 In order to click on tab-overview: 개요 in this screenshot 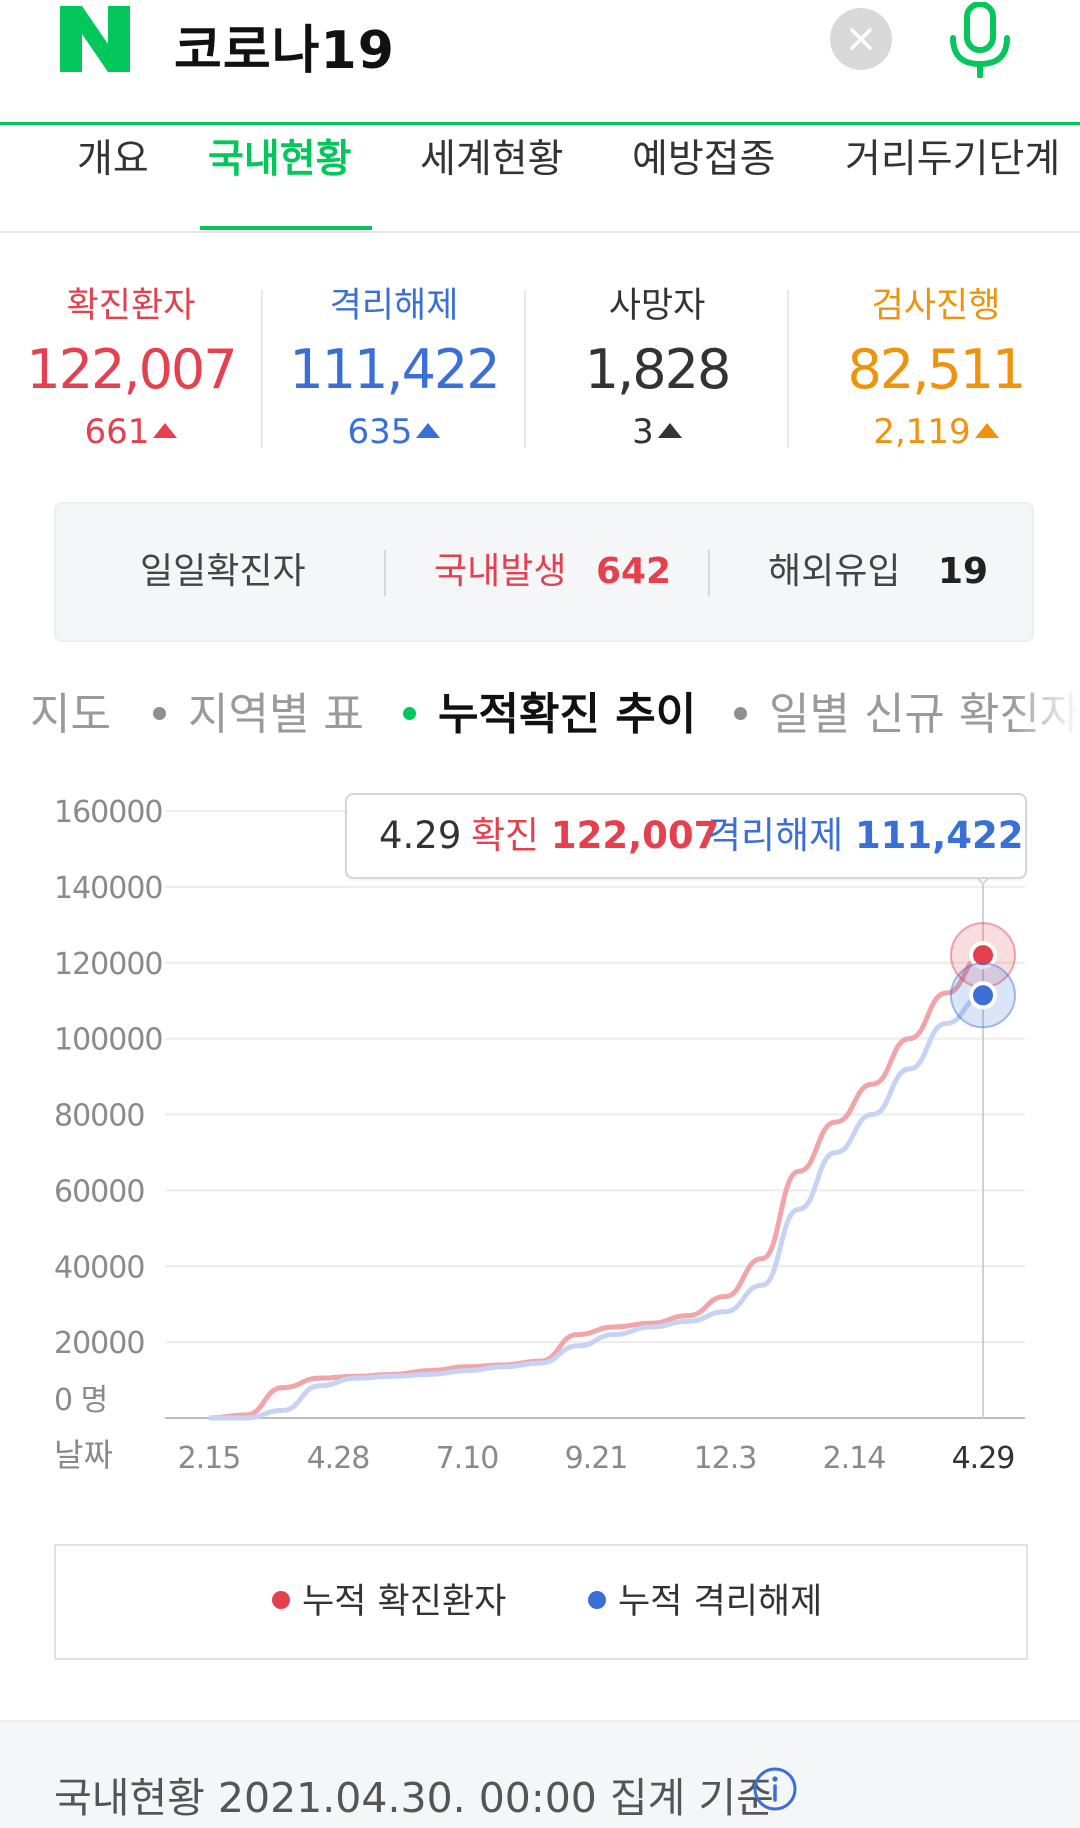, I will do `click(113, 159)`.